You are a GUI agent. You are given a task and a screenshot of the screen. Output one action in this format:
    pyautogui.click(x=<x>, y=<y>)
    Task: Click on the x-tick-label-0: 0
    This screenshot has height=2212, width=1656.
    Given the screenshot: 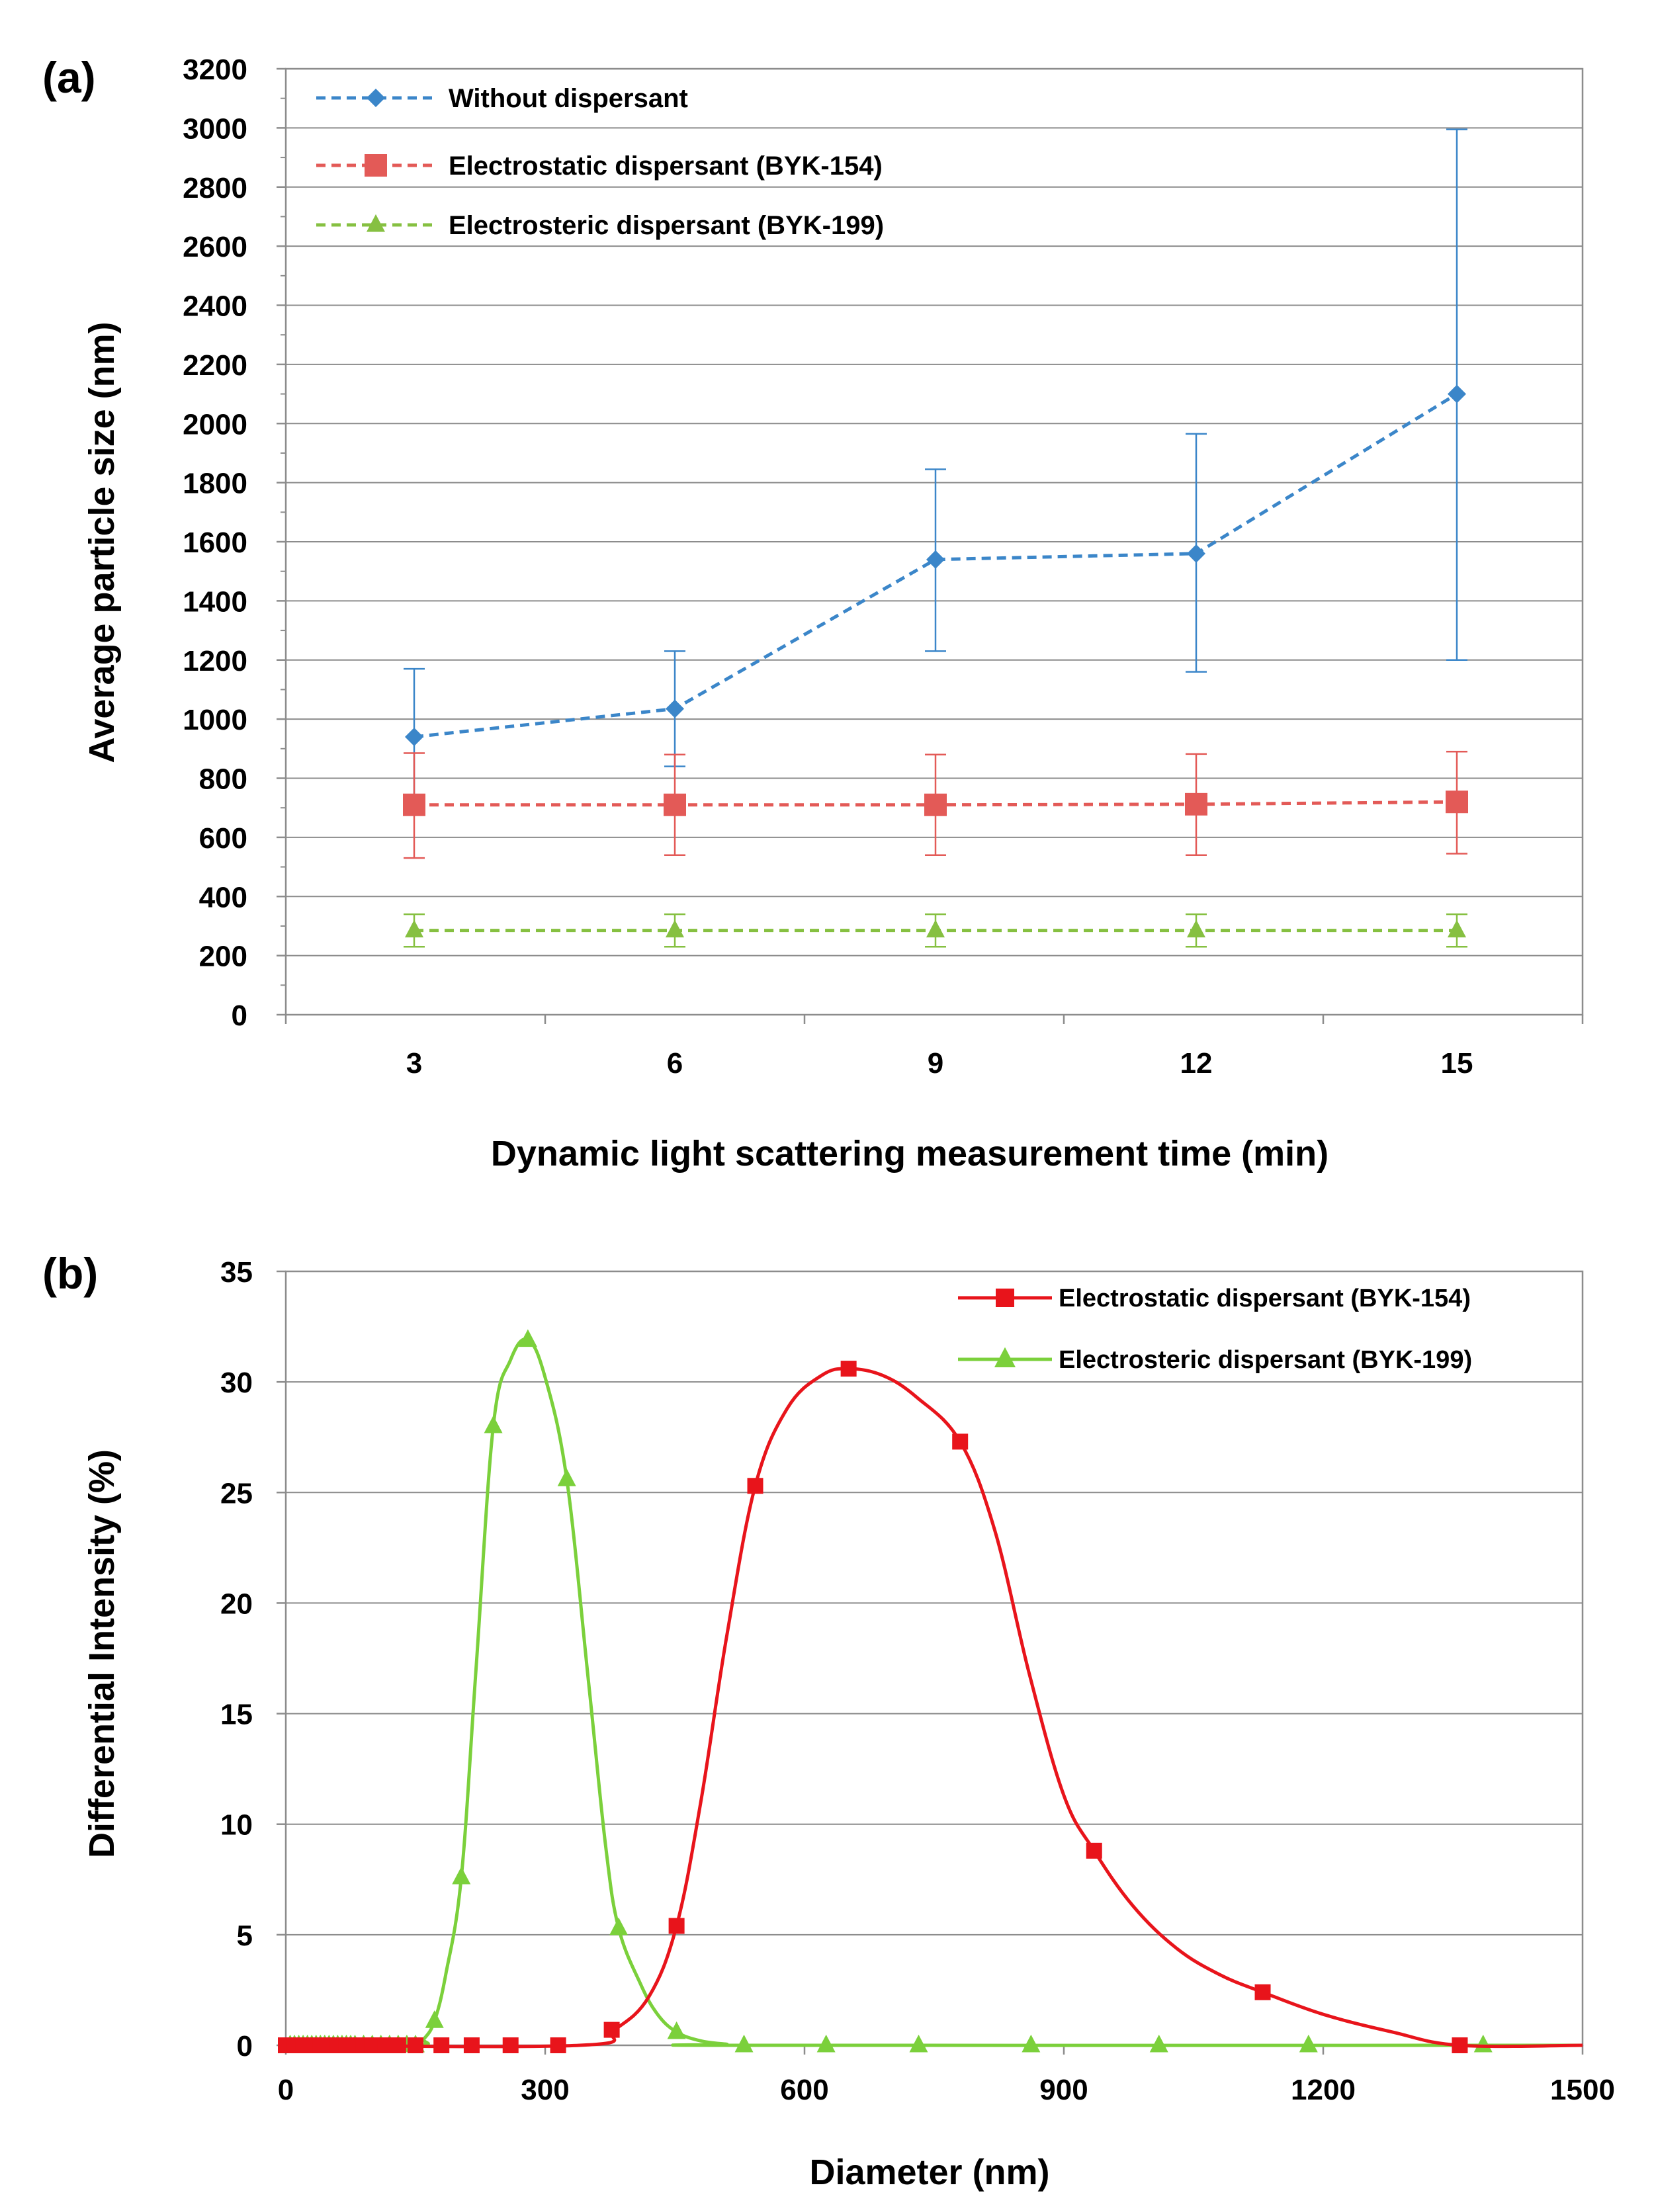 What is the action you would take?
    pyautogui.click(x=286, y=2090)
    